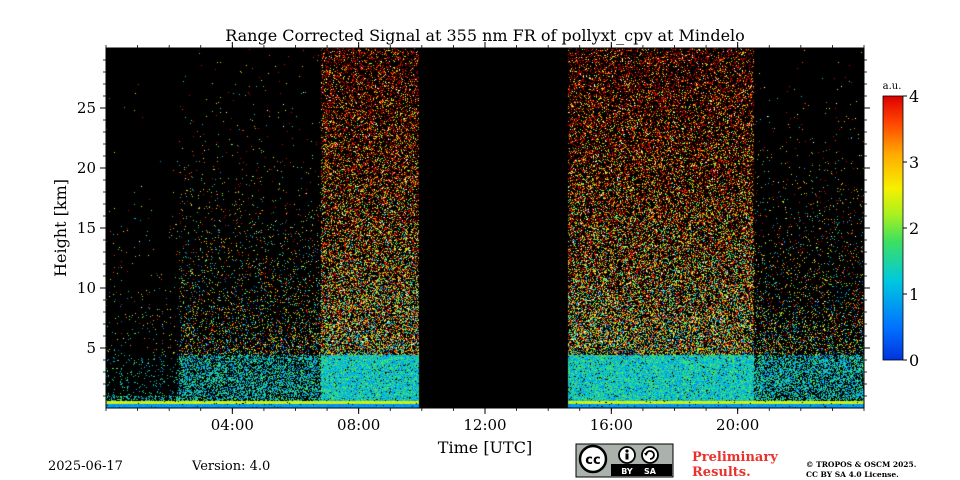 This screenshot has height=480, width=960. What do you see at coordinates (861, 464) in the screenshot?
I see `copyright-line1: © TROPOS & OSCM 2025.` at bounding box center [861, 464].